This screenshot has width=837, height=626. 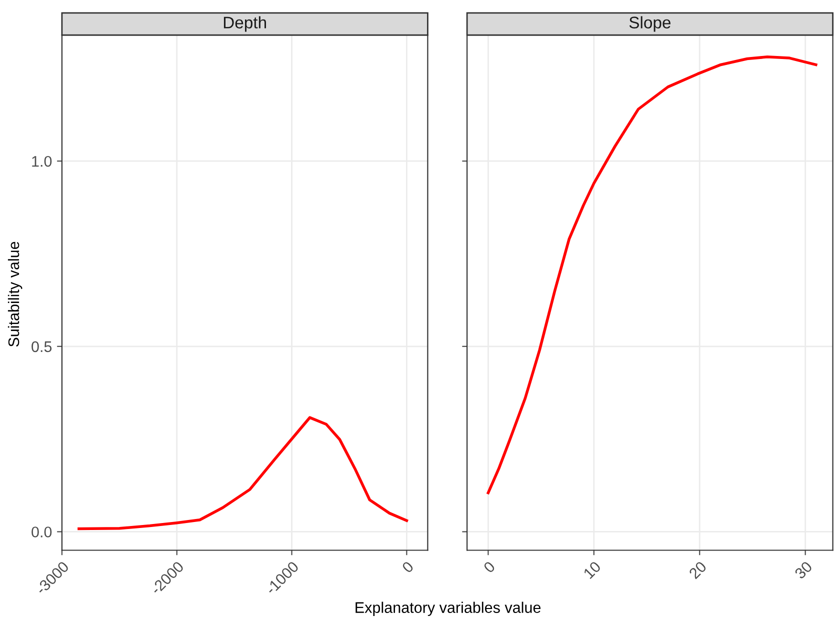 What do you see at coordinates (698, 570) in the screenshot?
I see `x-tick-label: 20` at bounding box center [698, 570].